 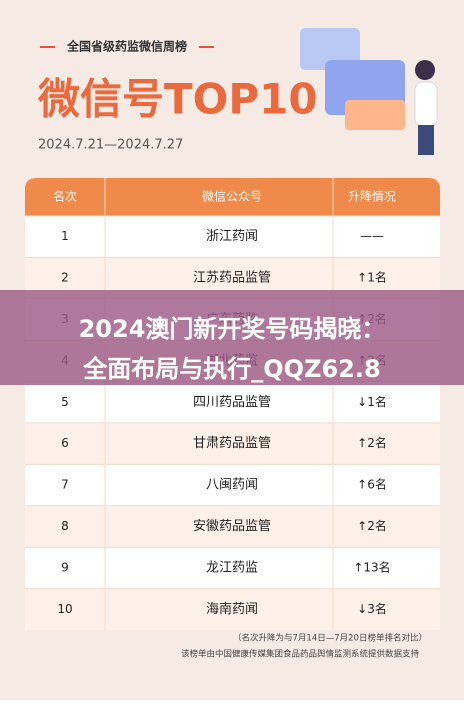 I want to click on cell: 2, so click(x=65, y=278).